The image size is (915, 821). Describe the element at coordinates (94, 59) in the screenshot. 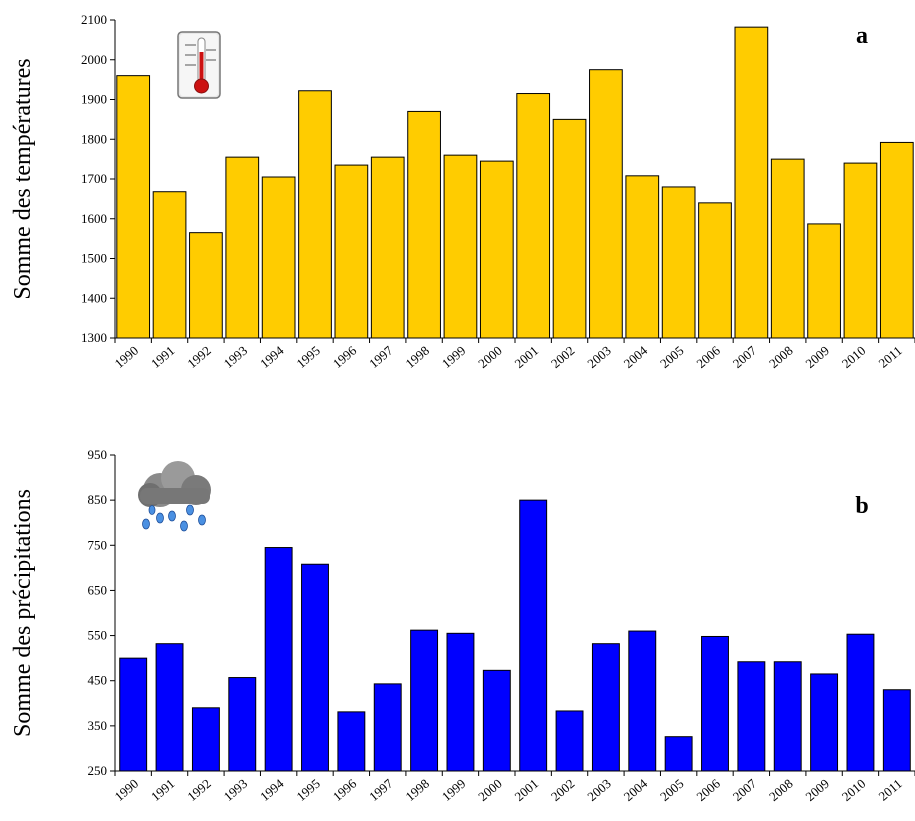

I see `y-tick-label: 2000` at that location.